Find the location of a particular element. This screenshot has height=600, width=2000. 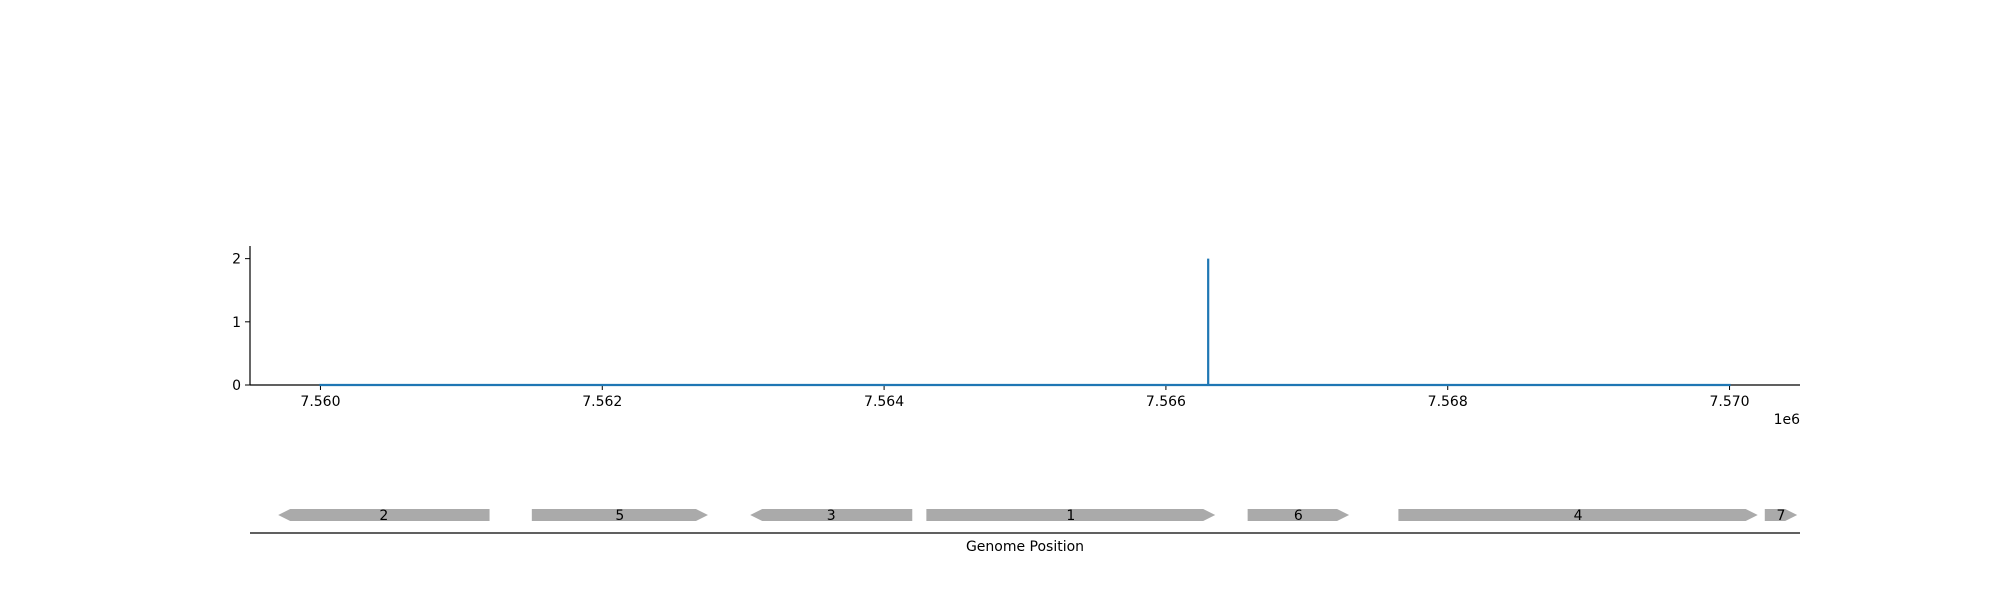

gene-label: 4 is located at coordinates (1578, 516).